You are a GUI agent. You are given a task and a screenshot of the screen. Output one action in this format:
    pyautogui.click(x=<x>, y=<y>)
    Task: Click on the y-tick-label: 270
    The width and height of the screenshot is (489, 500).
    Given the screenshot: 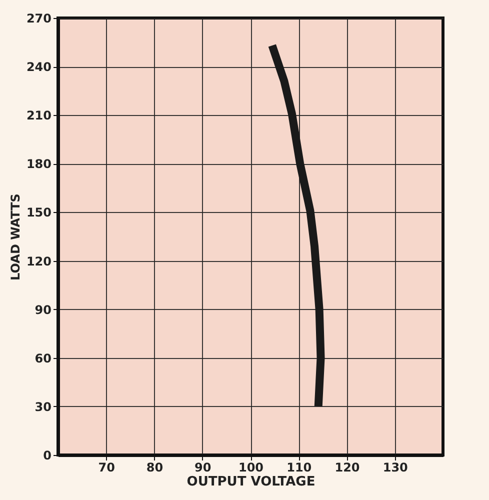 What is the action you would take?
    pyautogui.click(x=39, y=19)
    